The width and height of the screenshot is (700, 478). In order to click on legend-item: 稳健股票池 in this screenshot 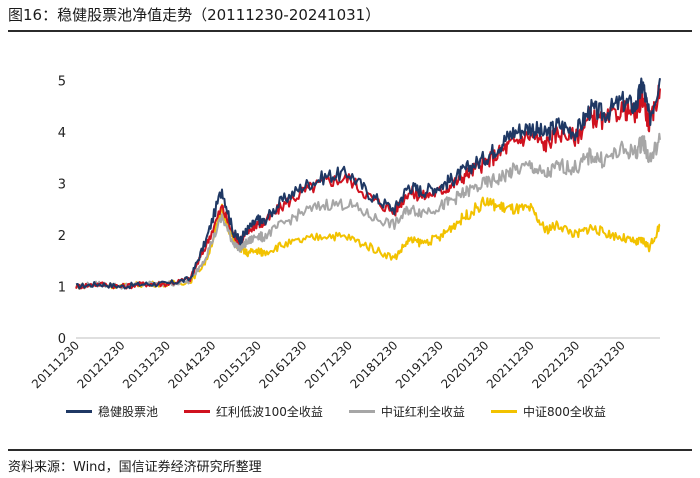, I will do `click(112, 411)`.